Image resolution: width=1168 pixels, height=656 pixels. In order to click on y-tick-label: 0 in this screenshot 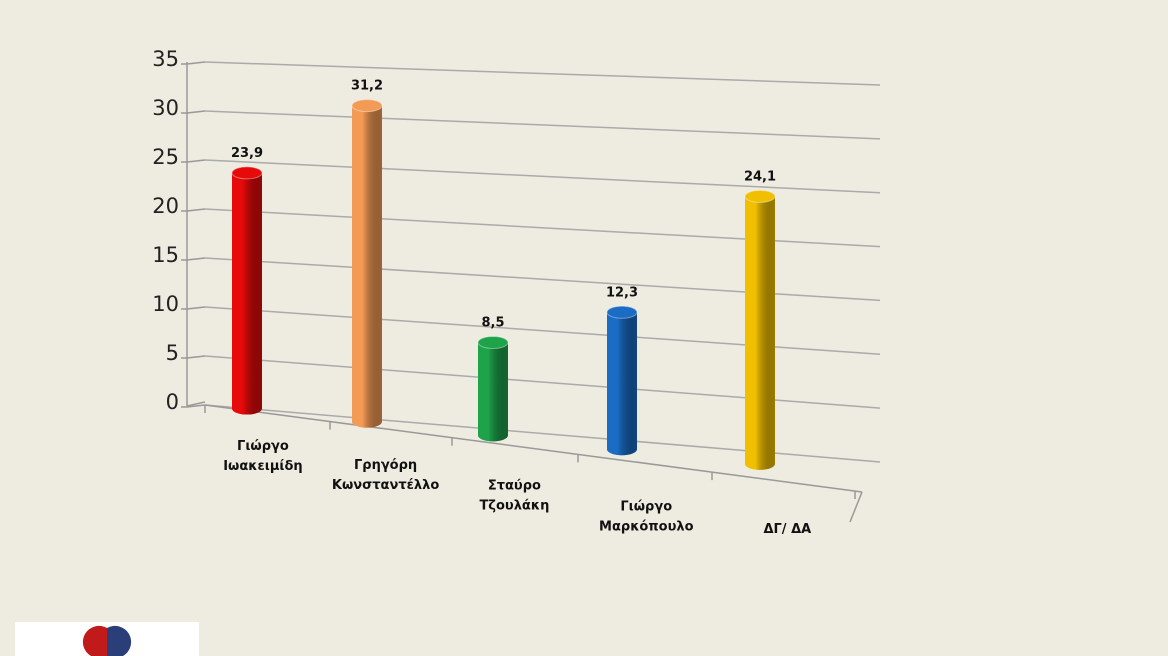, I will do `click(172, 402)`.